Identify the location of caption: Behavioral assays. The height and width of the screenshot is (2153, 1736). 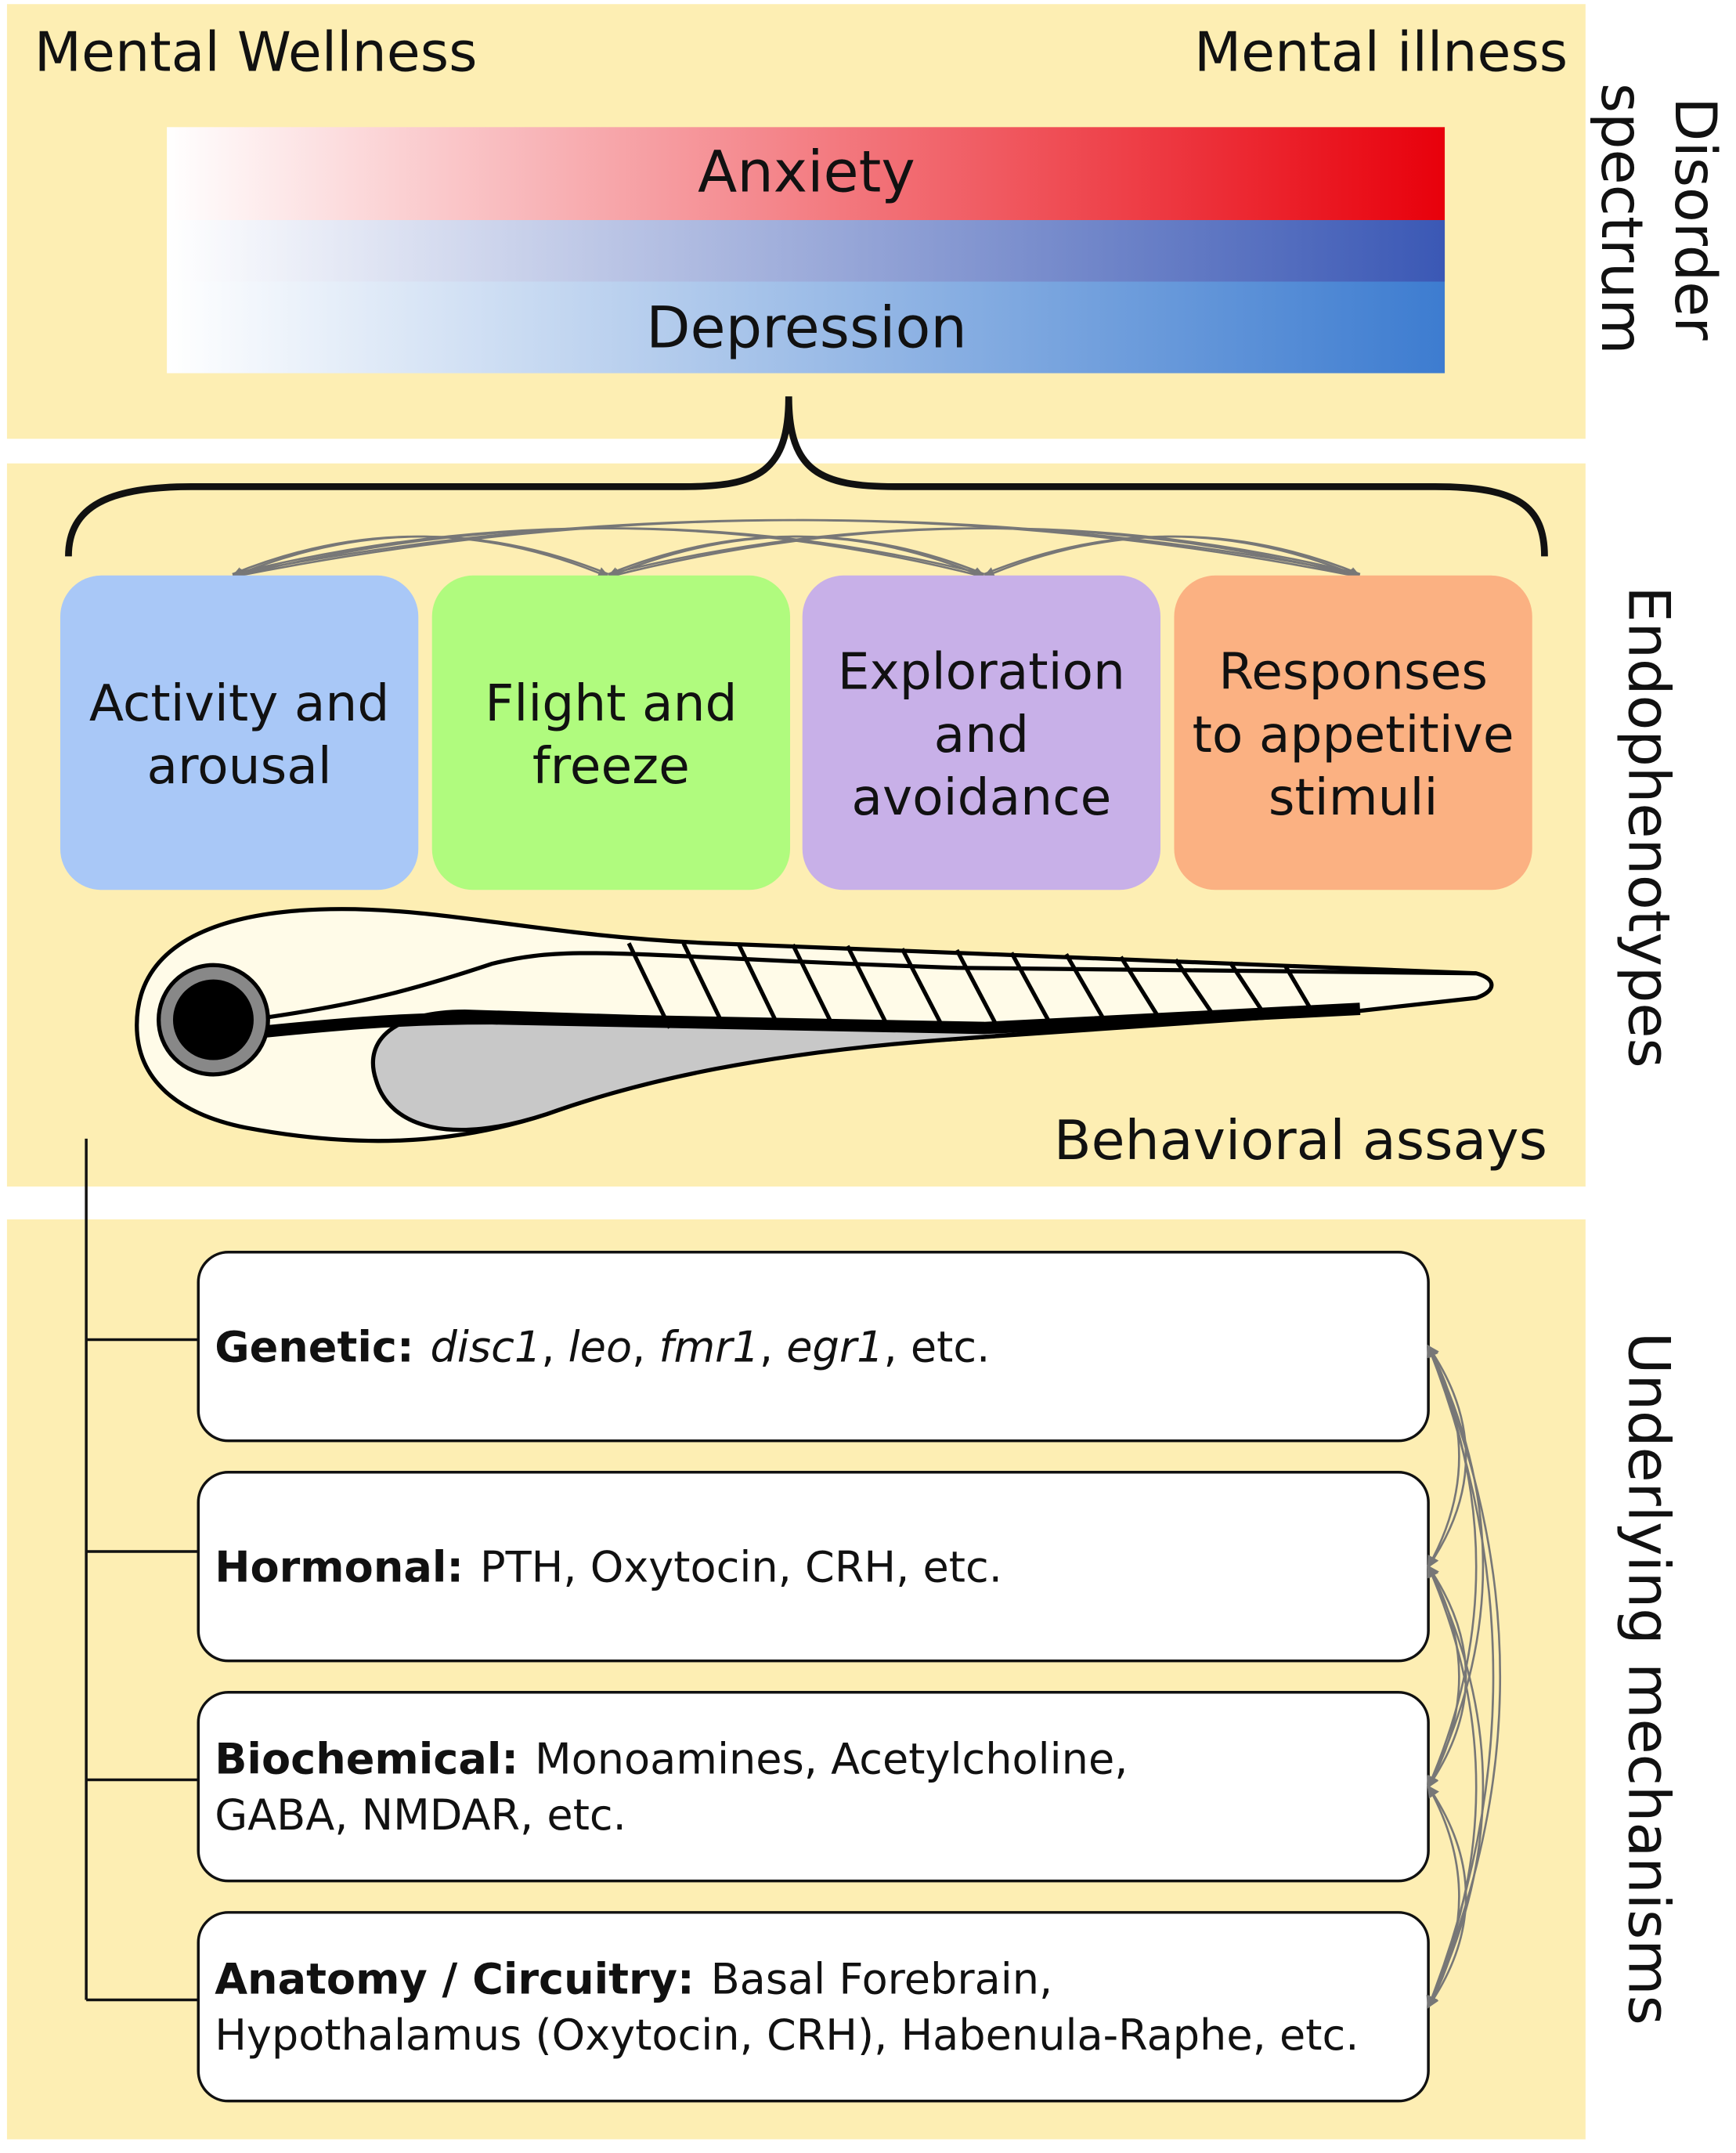
(1300, 1140).